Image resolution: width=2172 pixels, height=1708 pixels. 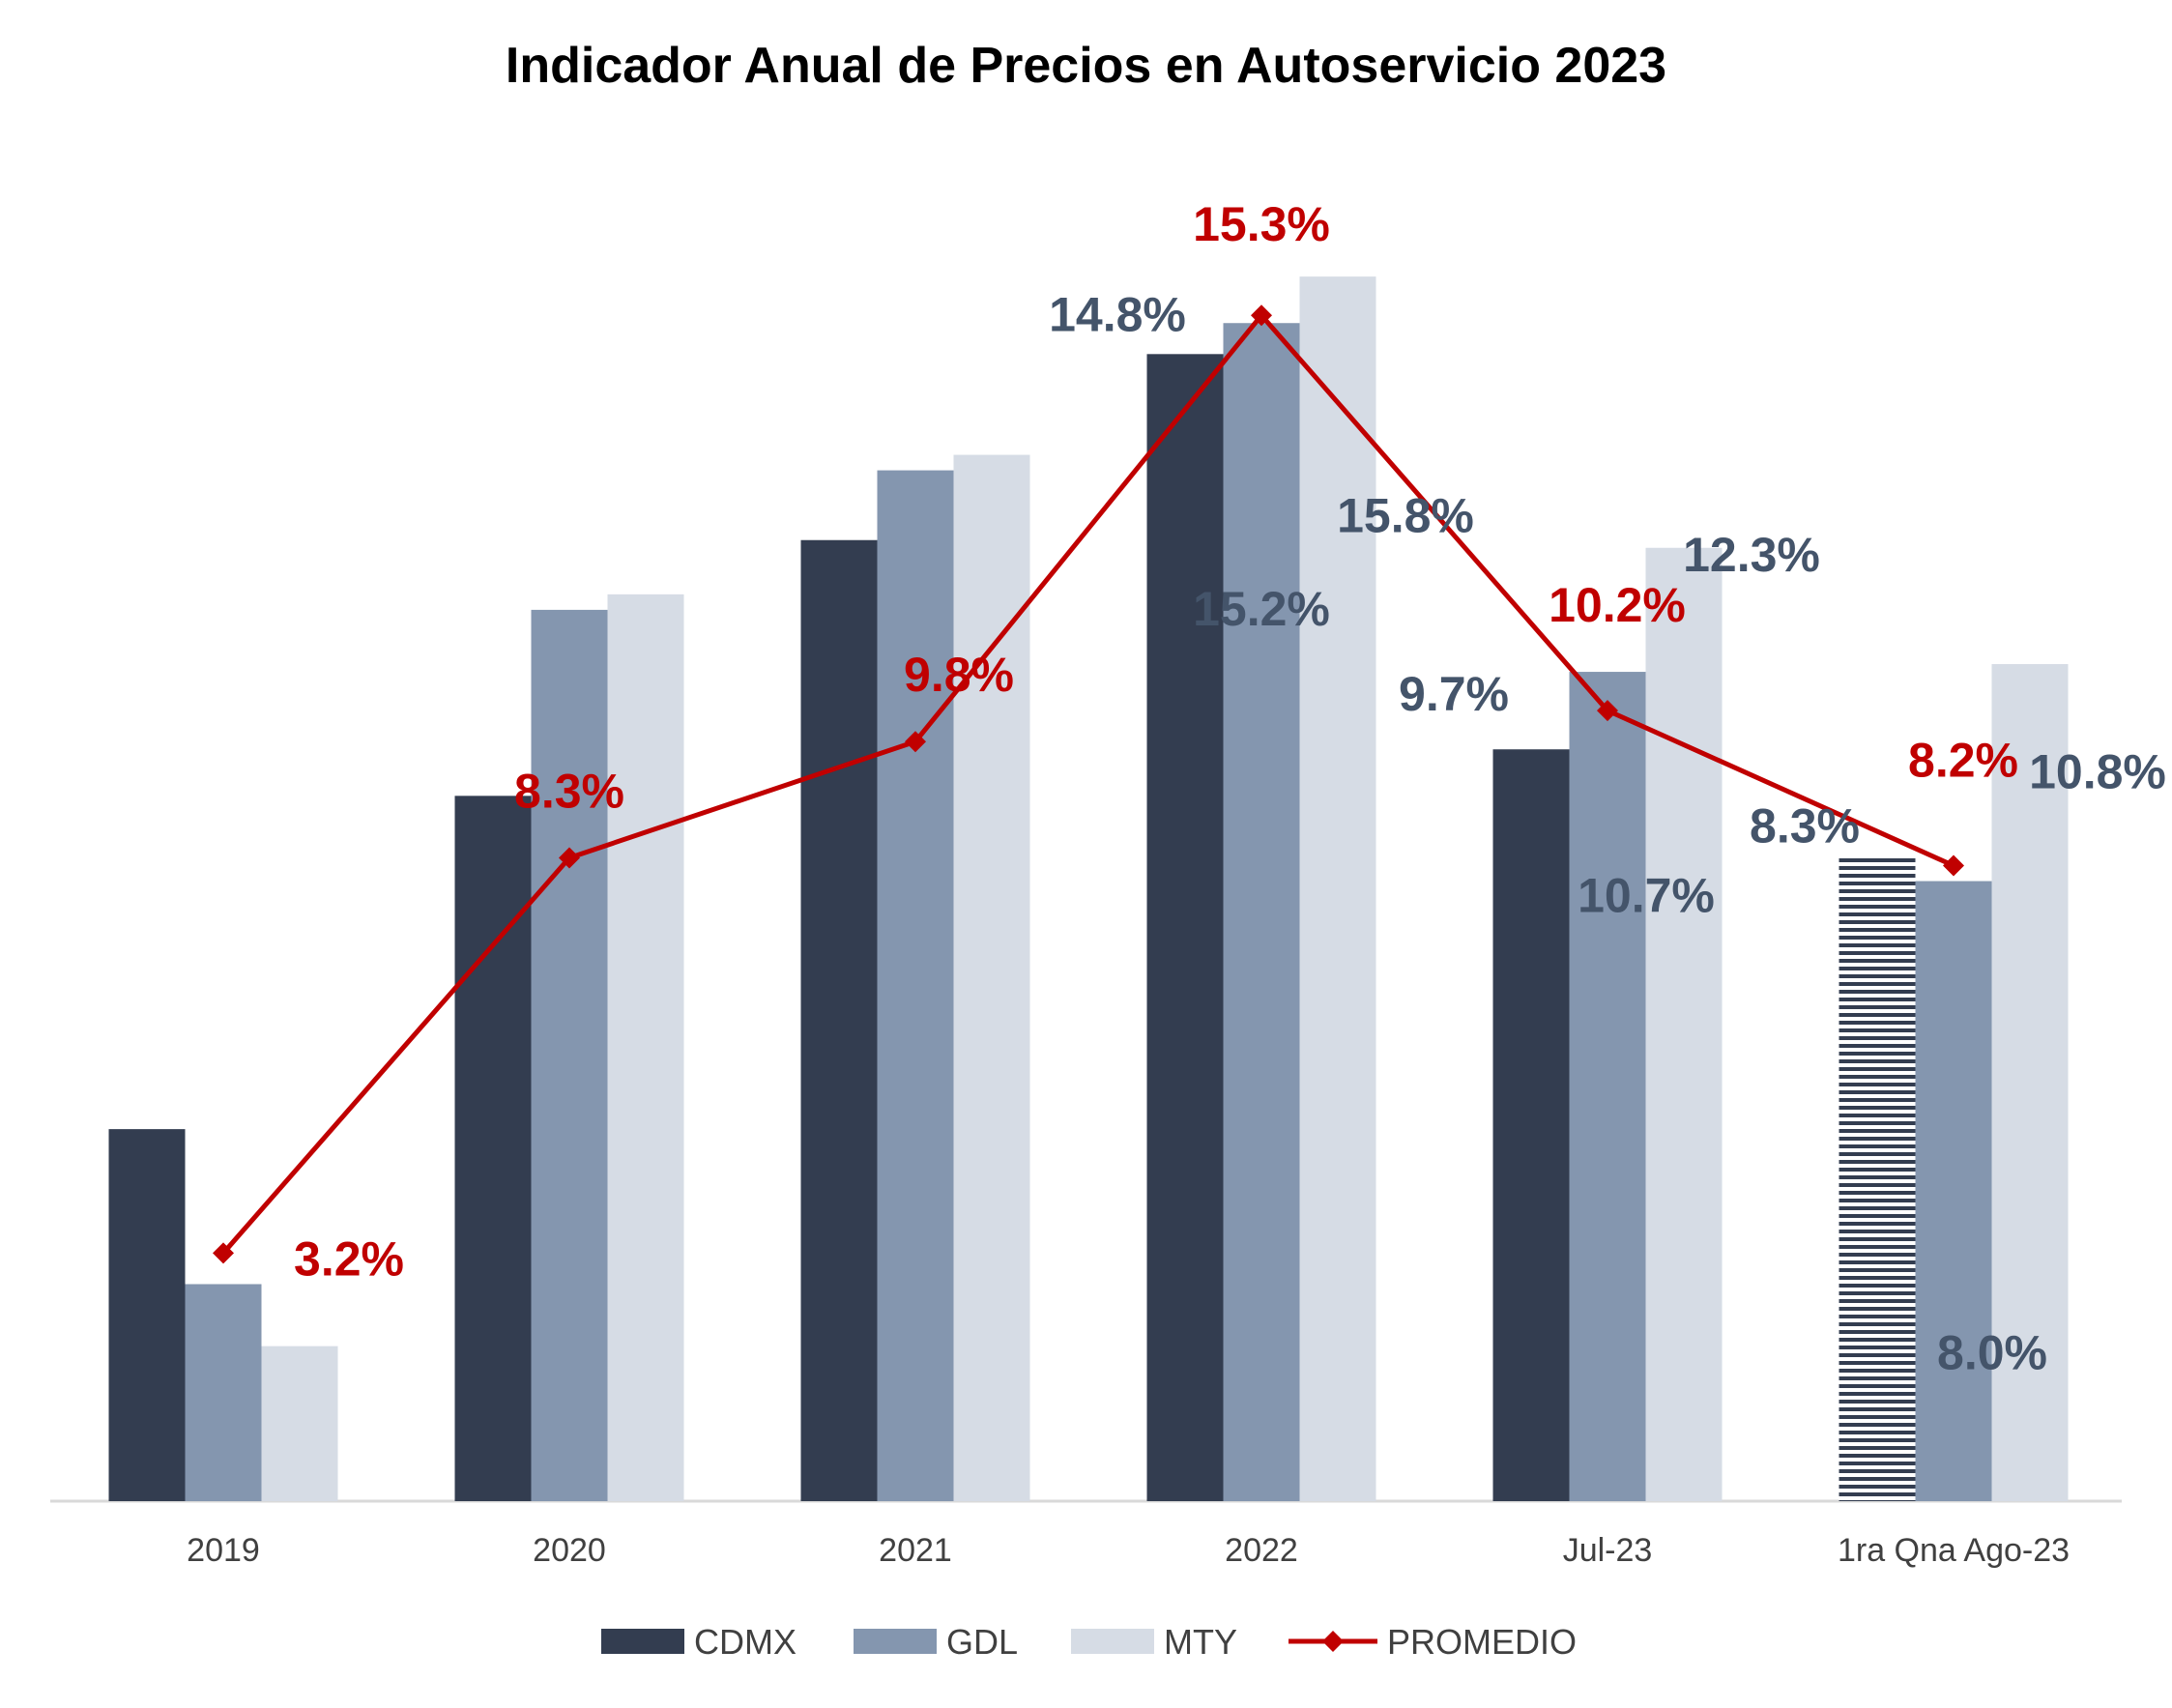 What do you see at coordinates (1482, 1642) in the screenshot?
I see `legend-label-promedio: PROMEDIO` at bounding box center [1482, 1642].